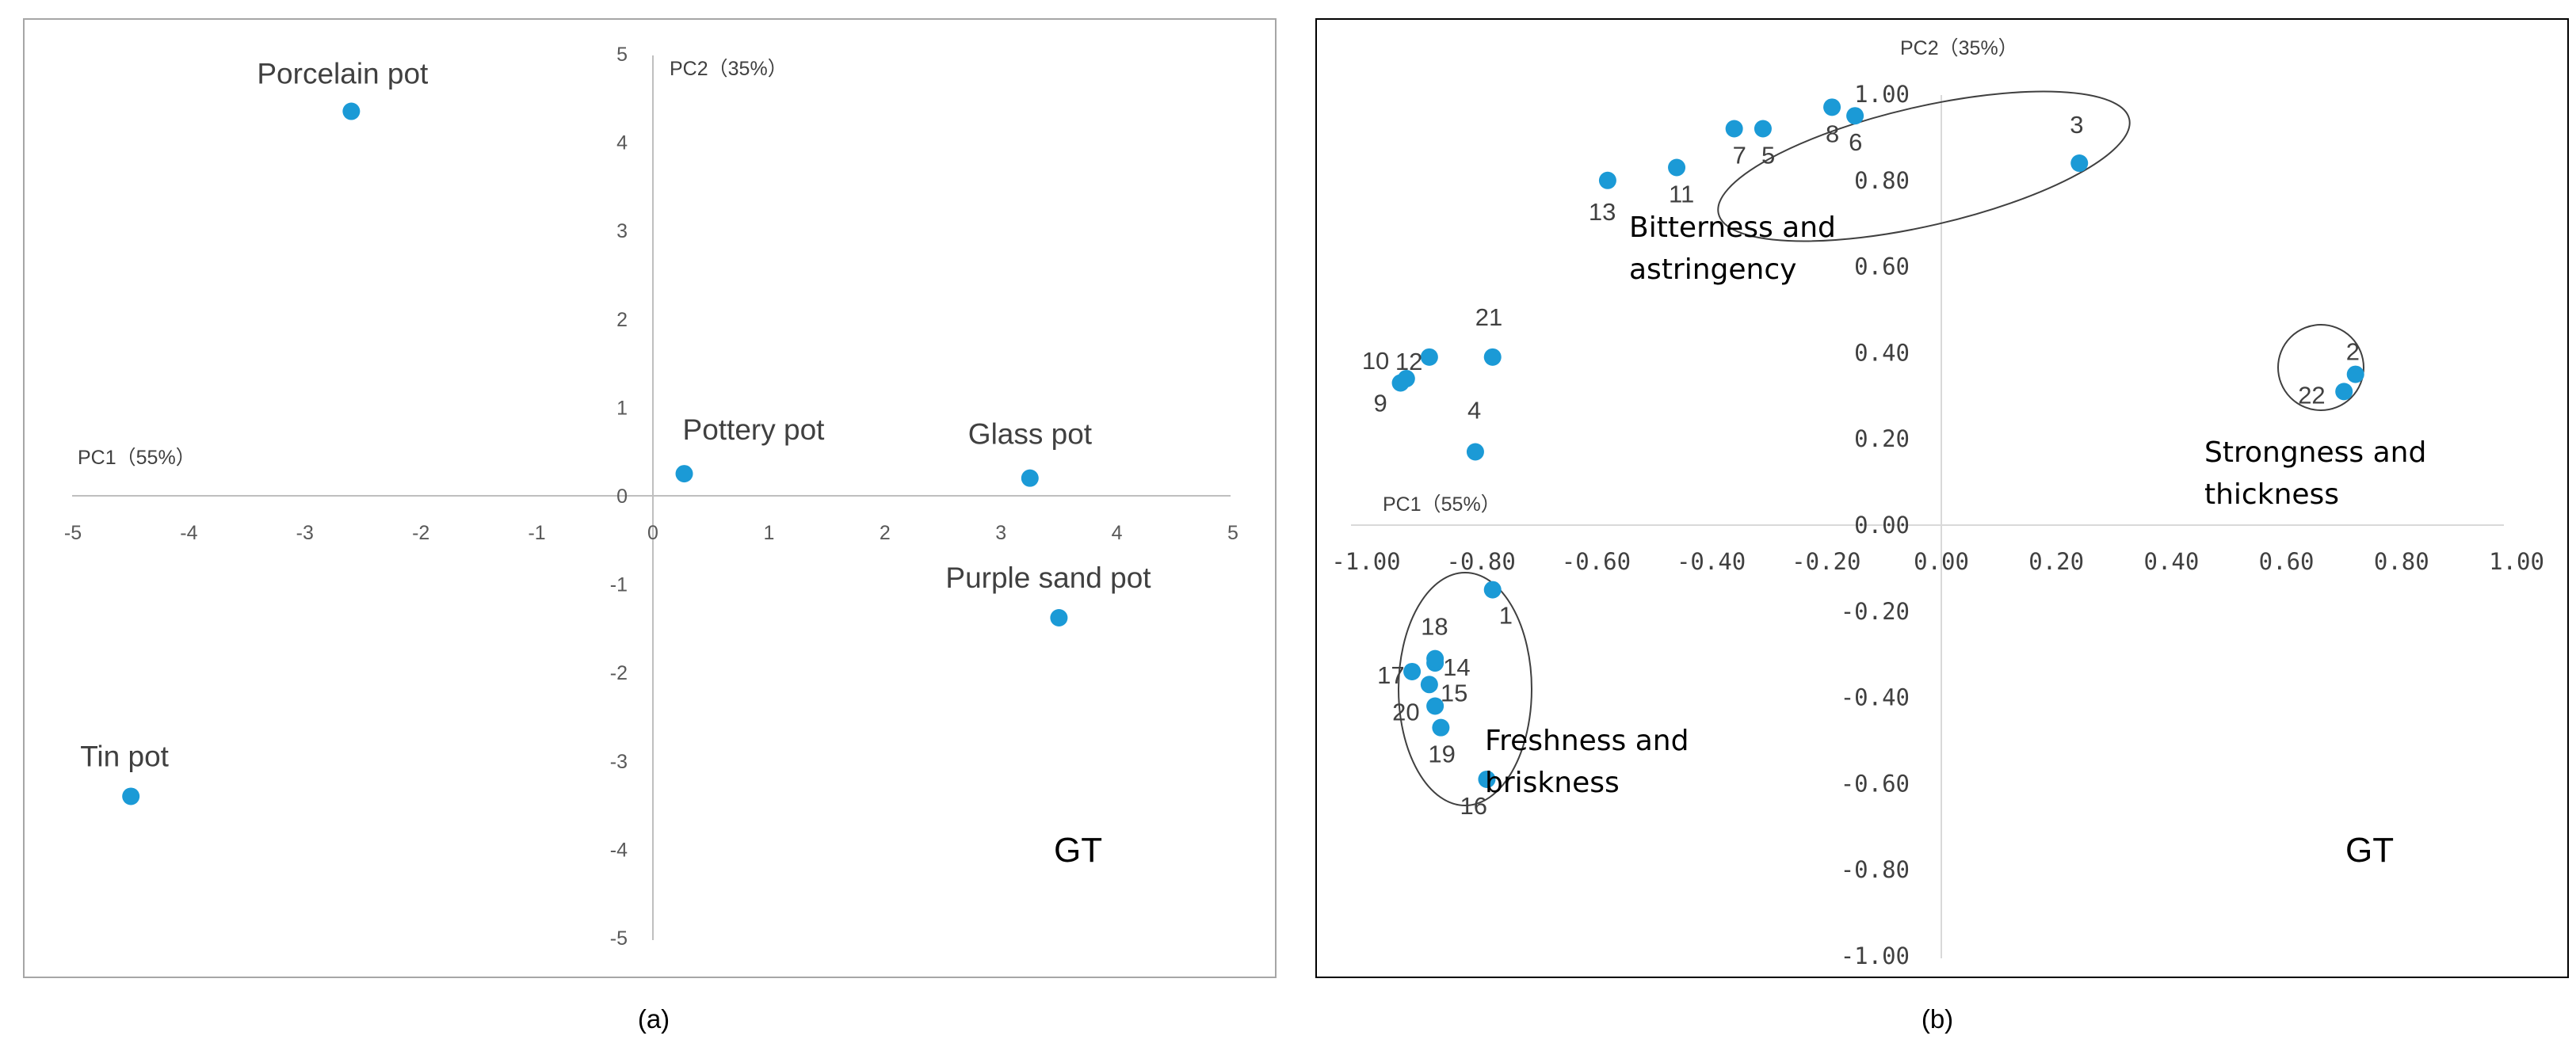 Image resolution: width=2576 pixels, height=1051 pixels. I want to click on panel-b-point-label: 20, so click(1405, 711).